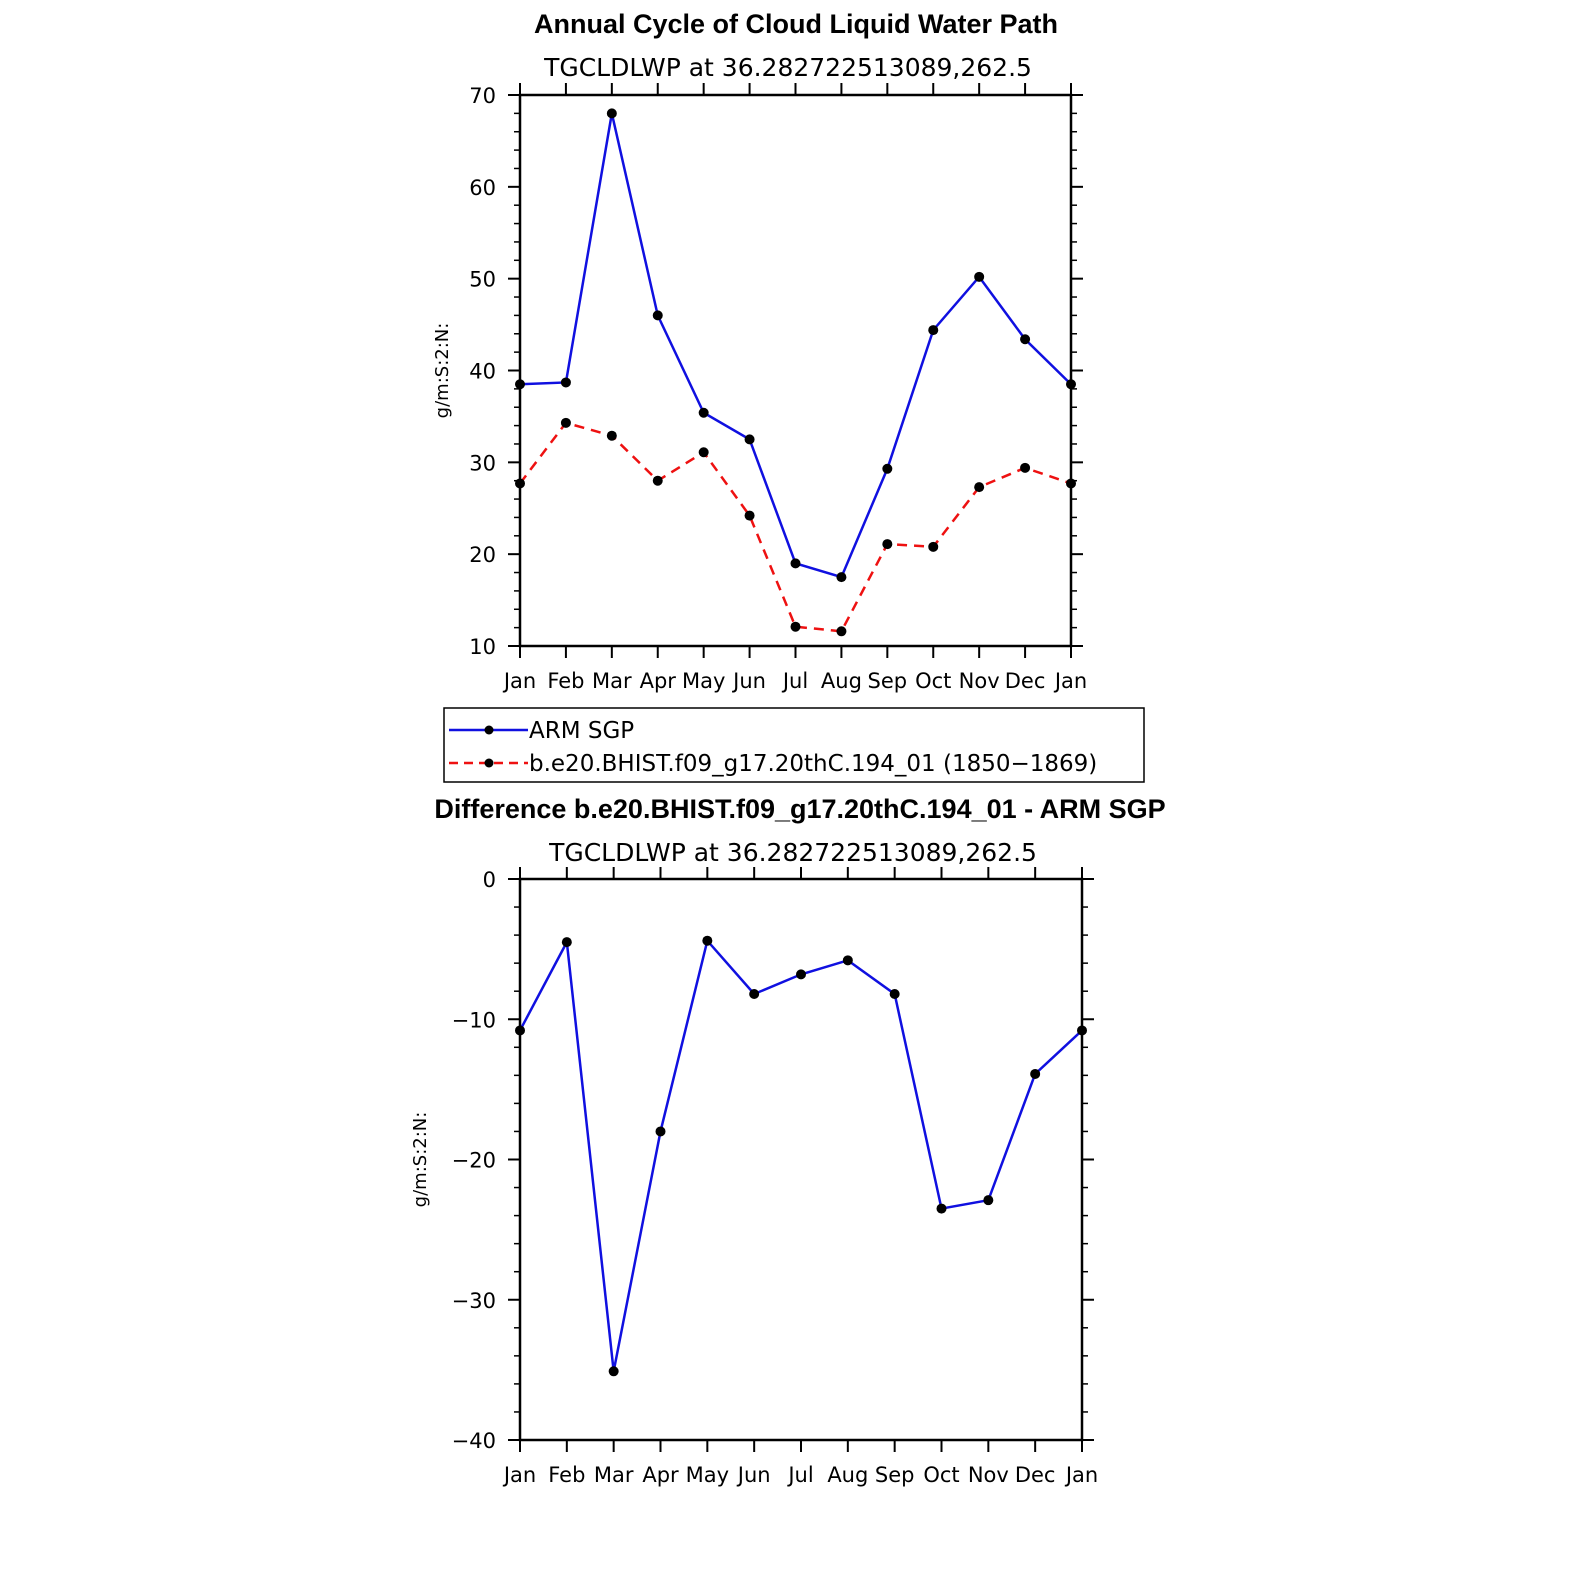 Image resolution: width=1574 pixels, height=1574 pixels. What do you see at coordinates (660, 1475) in the screenshot?
I see `chart-2-x-tick-label: Apr` at bounding box center [660, 1475].